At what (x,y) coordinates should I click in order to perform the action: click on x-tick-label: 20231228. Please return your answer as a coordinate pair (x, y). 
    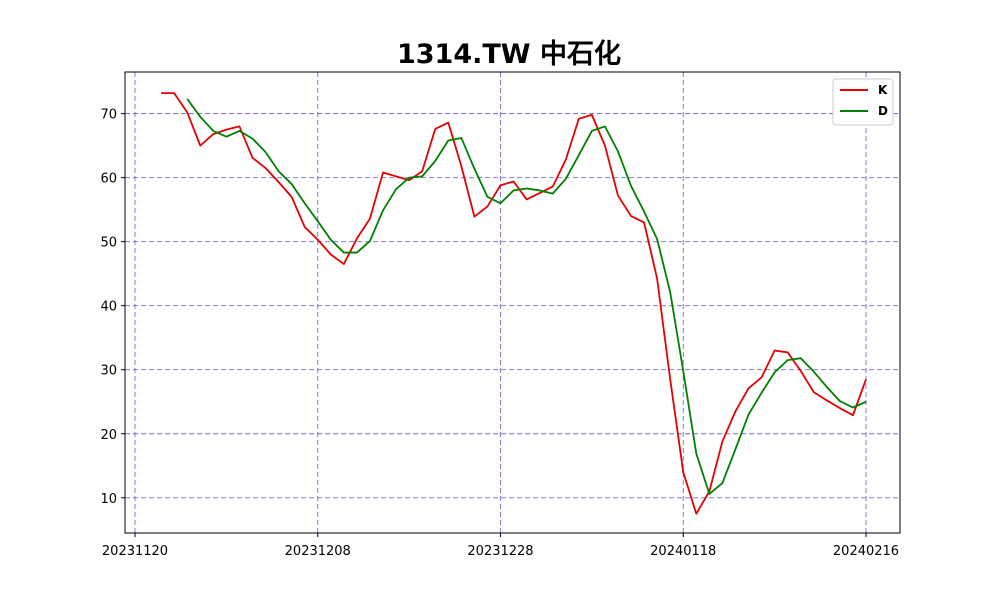
    Looking at the image, I should click on (500, 551).